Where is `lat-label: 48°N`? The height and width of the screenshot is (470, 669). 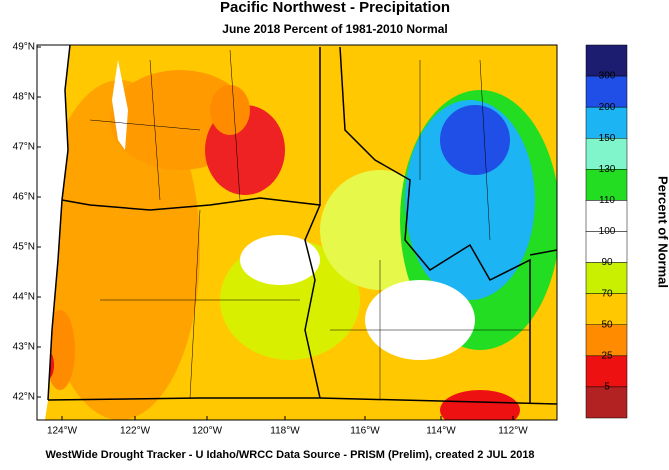 lat-label: 48°N is located at coordinates (24, 97).